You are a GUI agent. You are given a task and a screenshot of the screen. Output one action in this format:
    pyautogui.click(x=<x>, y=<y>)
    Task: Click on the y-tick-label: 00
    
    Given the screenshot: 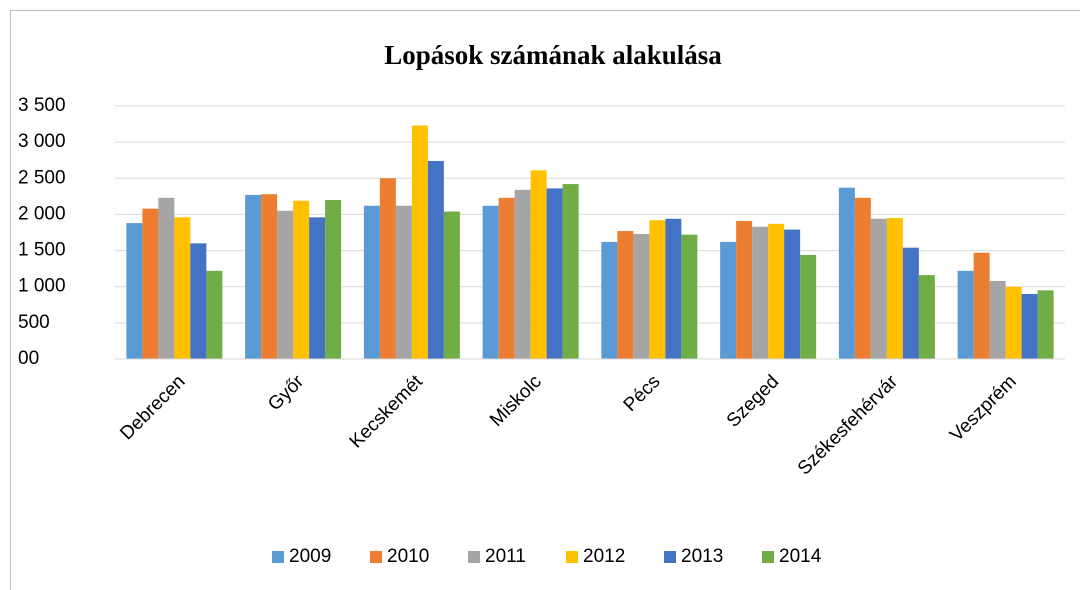 What is the action you would take?
    pyautogui.click(x=28, y=358)
    